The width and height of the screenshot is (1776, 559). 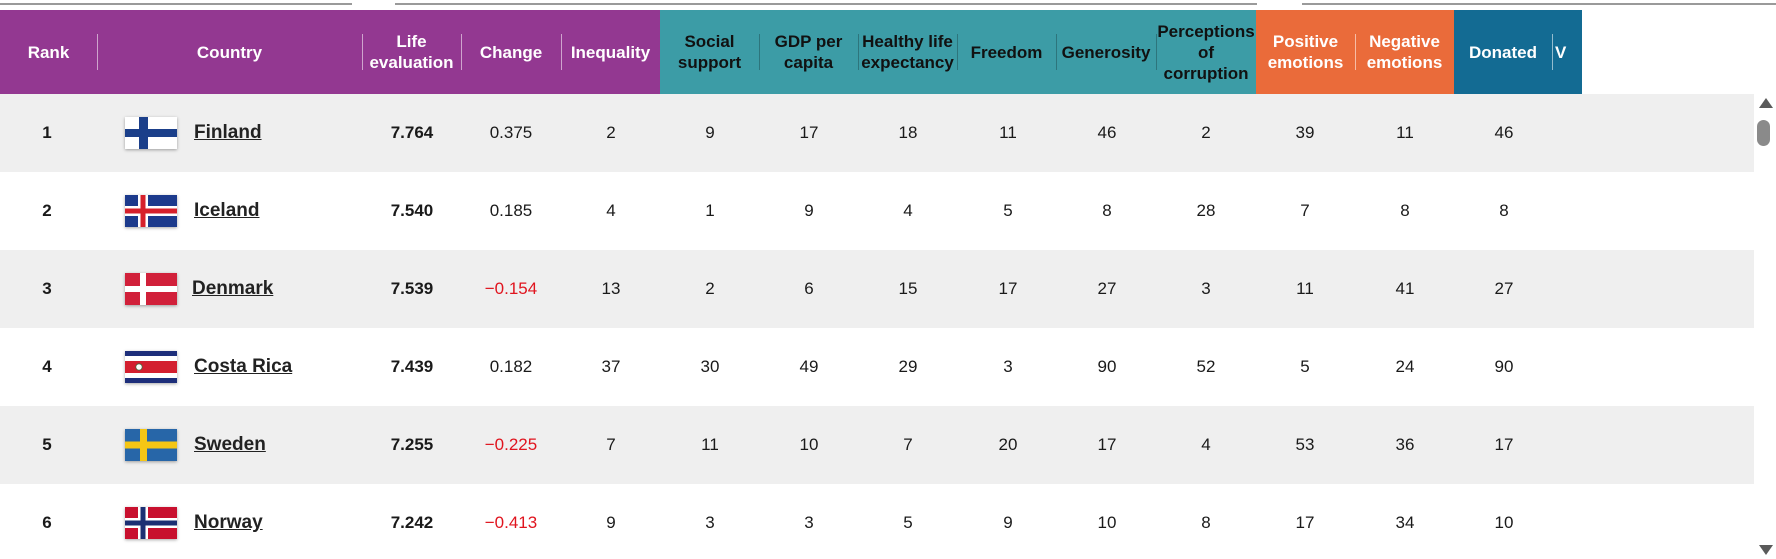 I want to click on column-header-volunteered: V, so click(x=1567, y=52).